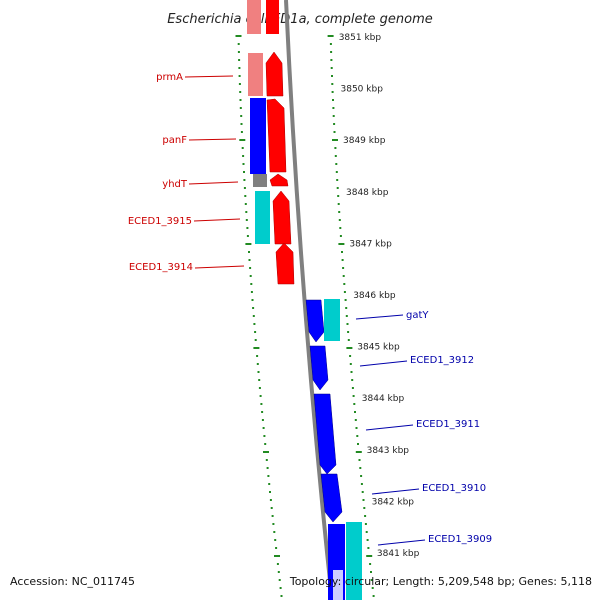  What do you see at coordinates (161, 267) in the screenshot?
I see `label-ECED1_3914: ECED1_3914` at bounding box center [161, 267].